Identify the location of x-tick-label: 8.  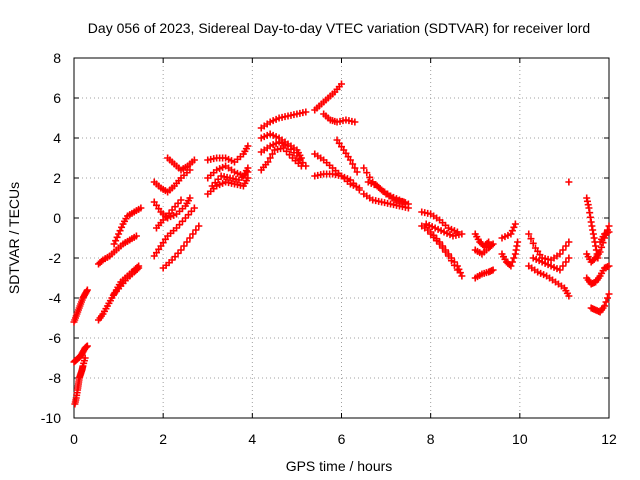
(431, 439).